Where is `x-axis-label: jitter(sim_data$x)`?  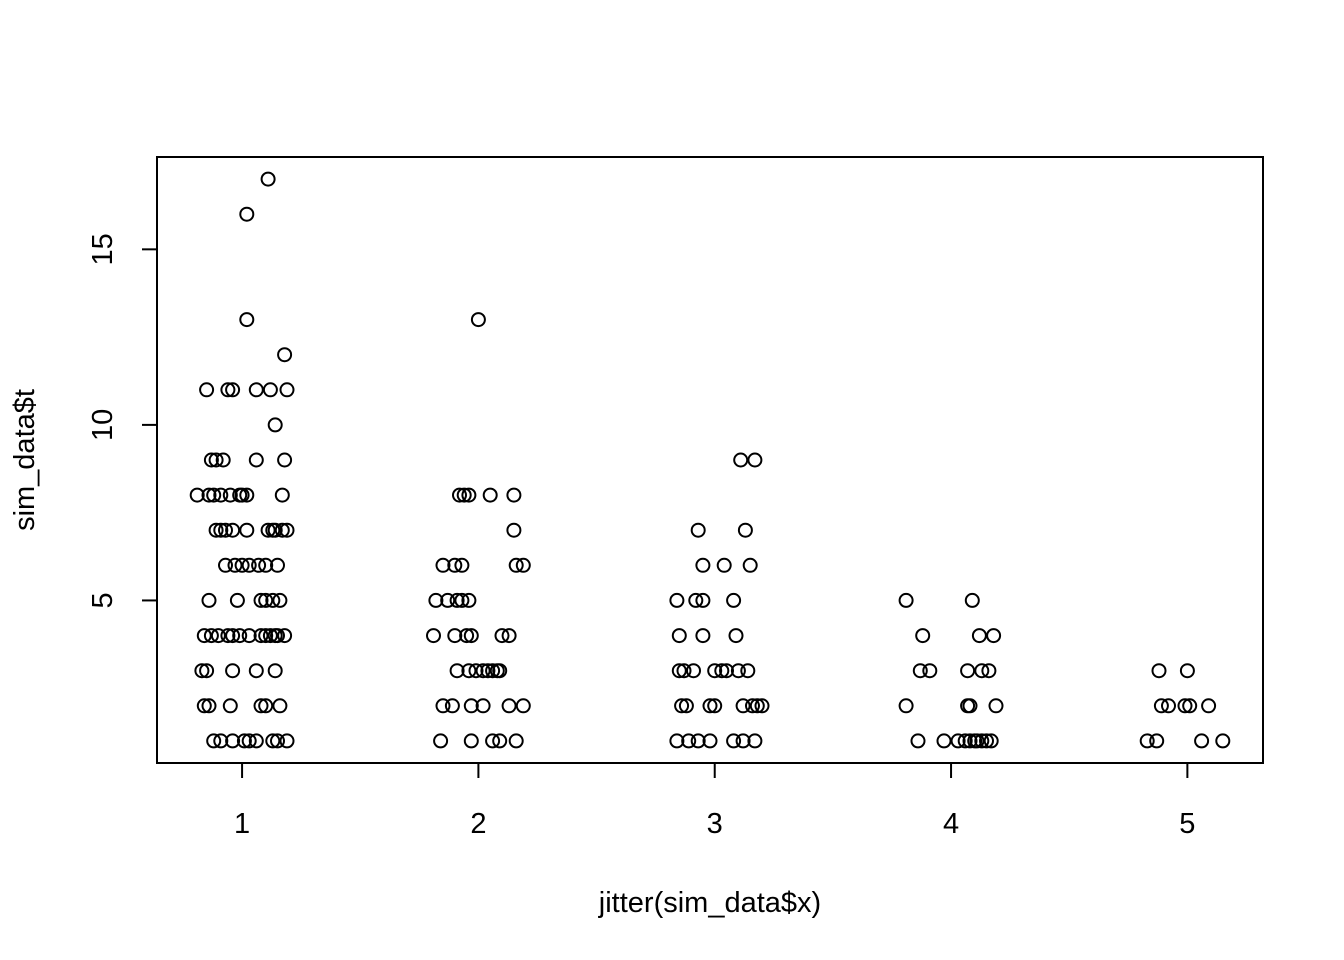
x-axis-label: jitter(sim_data$x) is located at coordinates (709, 903).